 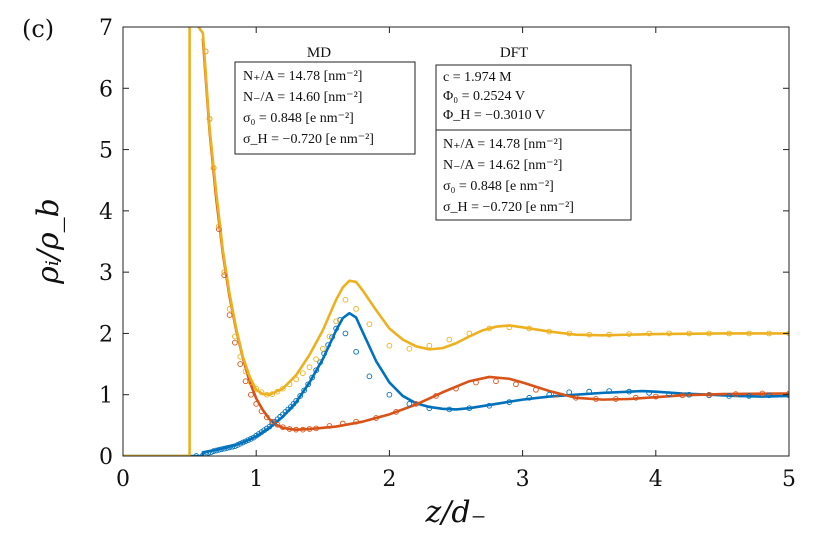 What do you see at coordinates (106, 396) in the screenshot?
I see `y-tick-label: 1` at bounding box center [106, 396].